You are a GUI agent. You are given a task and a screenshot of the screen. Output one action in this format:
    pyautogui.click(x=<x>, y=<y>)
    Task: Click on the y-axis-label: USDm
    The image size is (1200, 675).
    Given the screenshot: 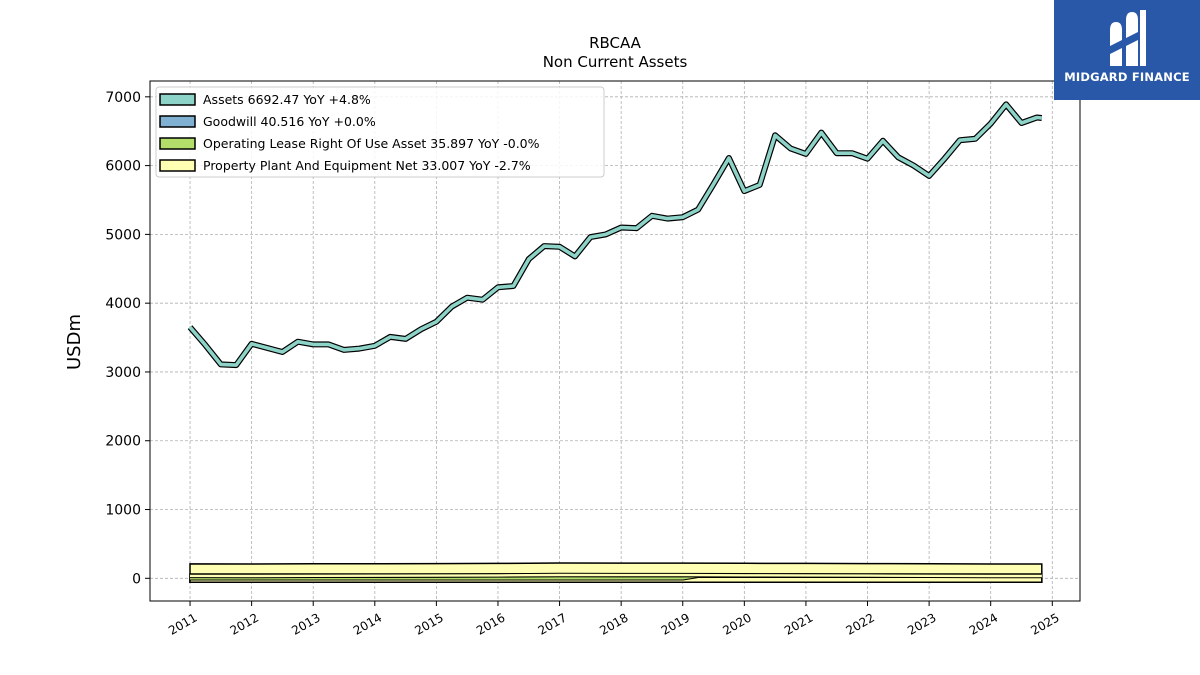 What is the action you would take?
    pyautogui.click(x=74, y=342)
    